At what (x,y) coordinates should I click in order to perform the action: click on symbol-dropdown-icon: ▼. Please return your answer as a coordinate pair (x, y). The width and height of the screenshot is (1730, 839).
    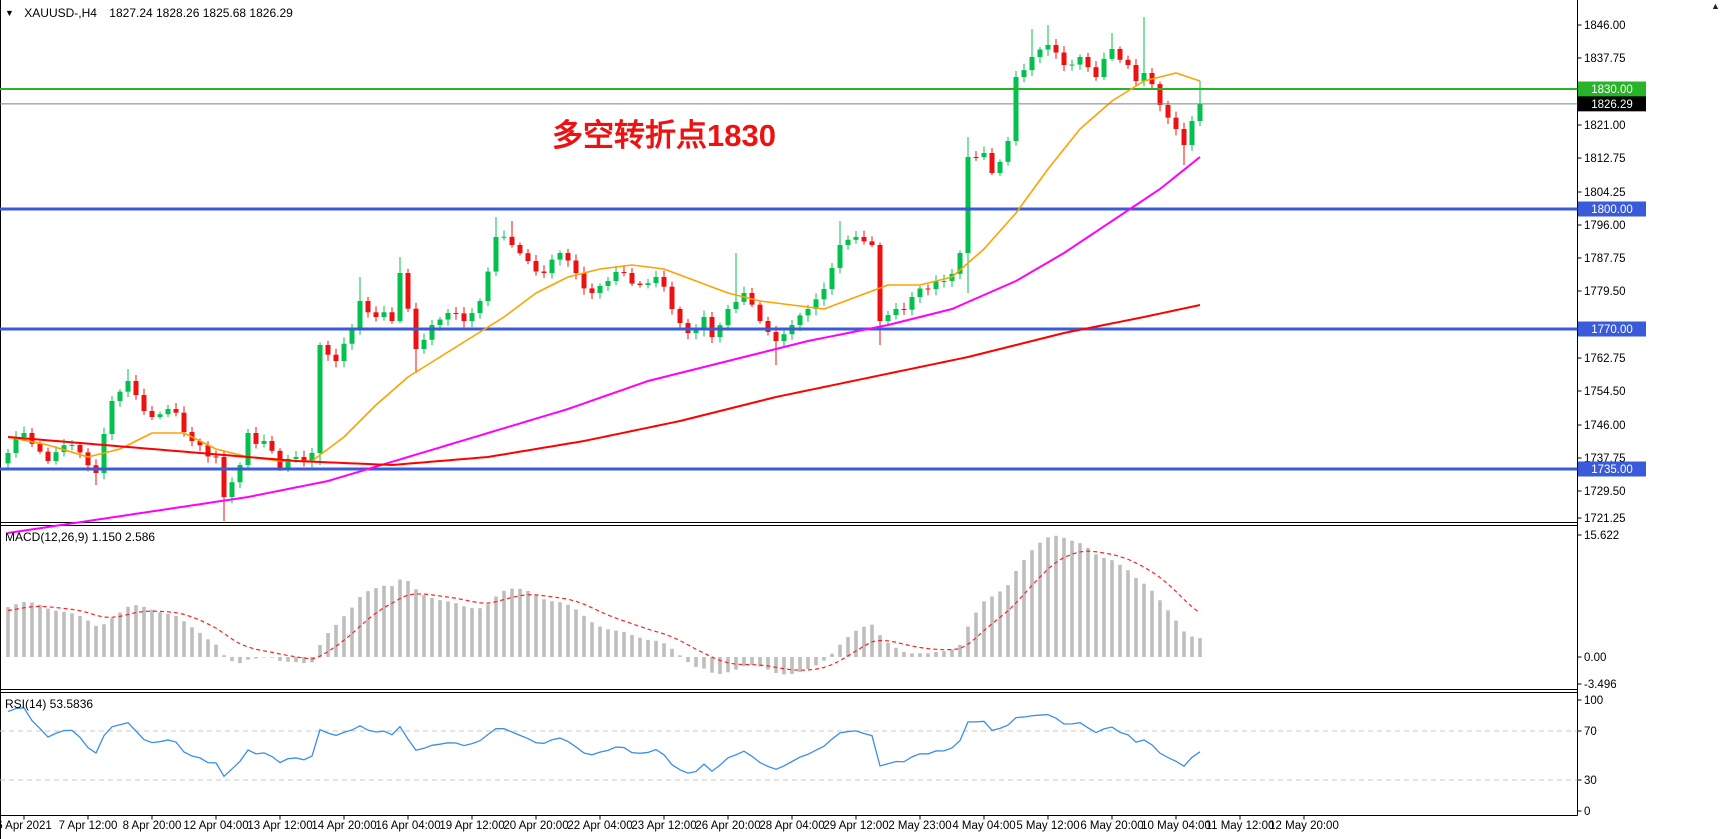
    Looking at the image, I should click on (9, 13).